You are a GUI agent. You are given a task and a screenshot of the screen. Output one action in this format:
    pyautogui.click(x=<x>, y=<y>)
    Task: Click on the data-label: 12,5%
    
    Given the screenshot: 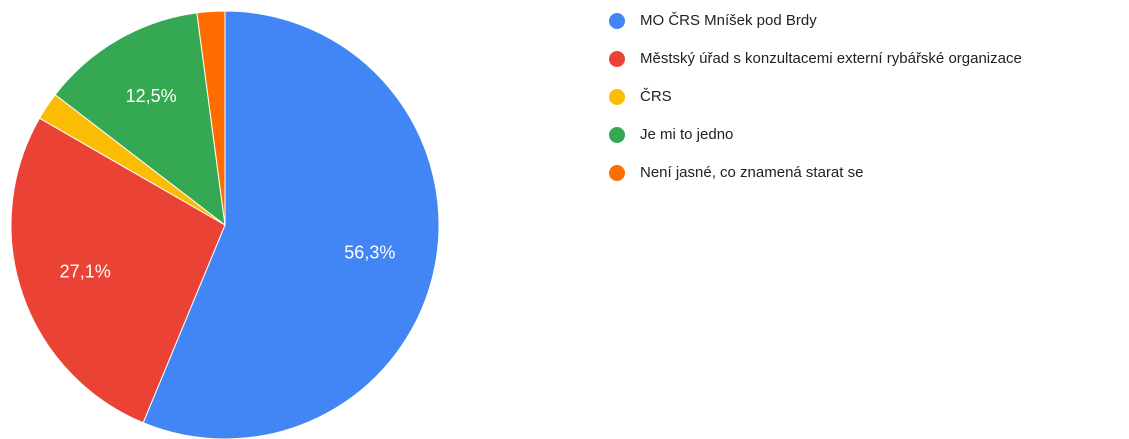 What is the action you would take?
    pyautogui.click(x=151, y=96)
    